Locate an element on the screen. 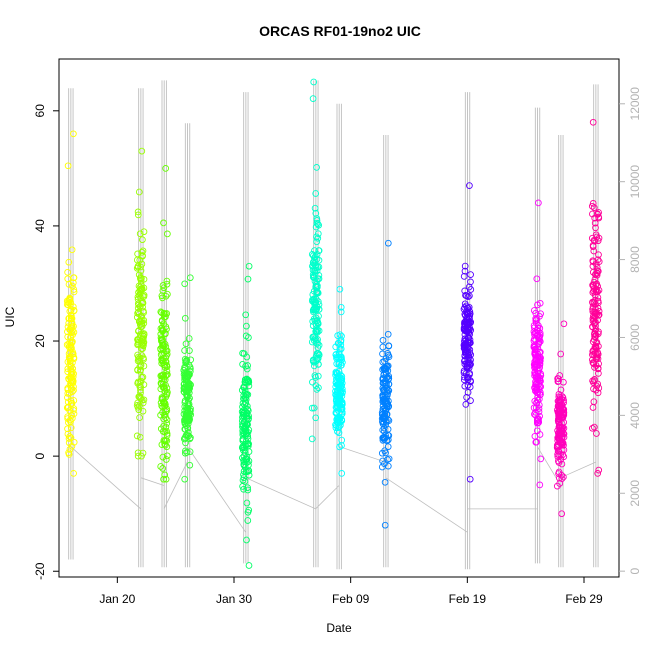 The height and width of the screenshot is (650, 650). x-tick-label: Jan 30 is located at coordinates (234, 599).